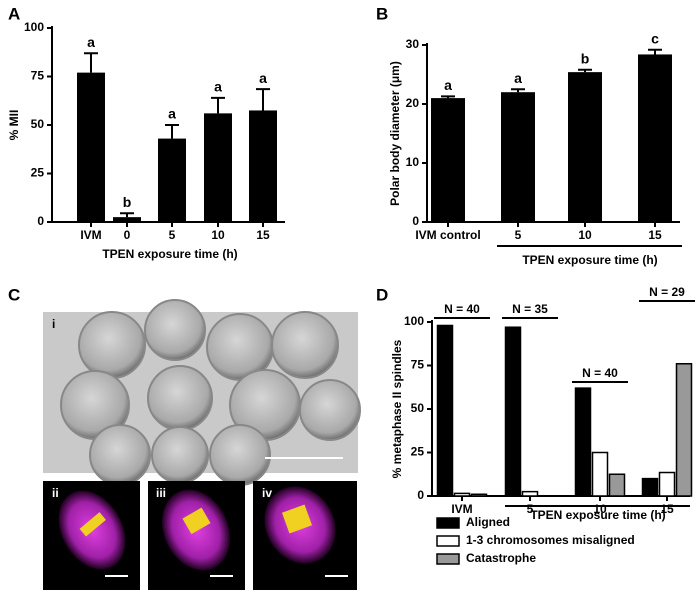  I want to click on y-tick-label: 10, so click(413, 162).